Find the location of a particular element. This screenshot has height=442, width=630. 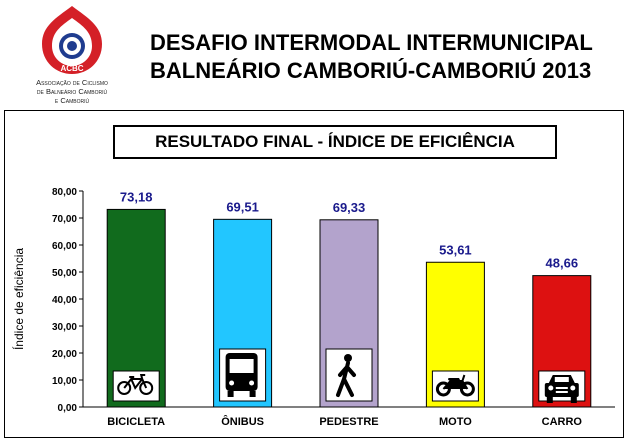

x-tick-label: BICICLETA is located at coordinates (136, 422).